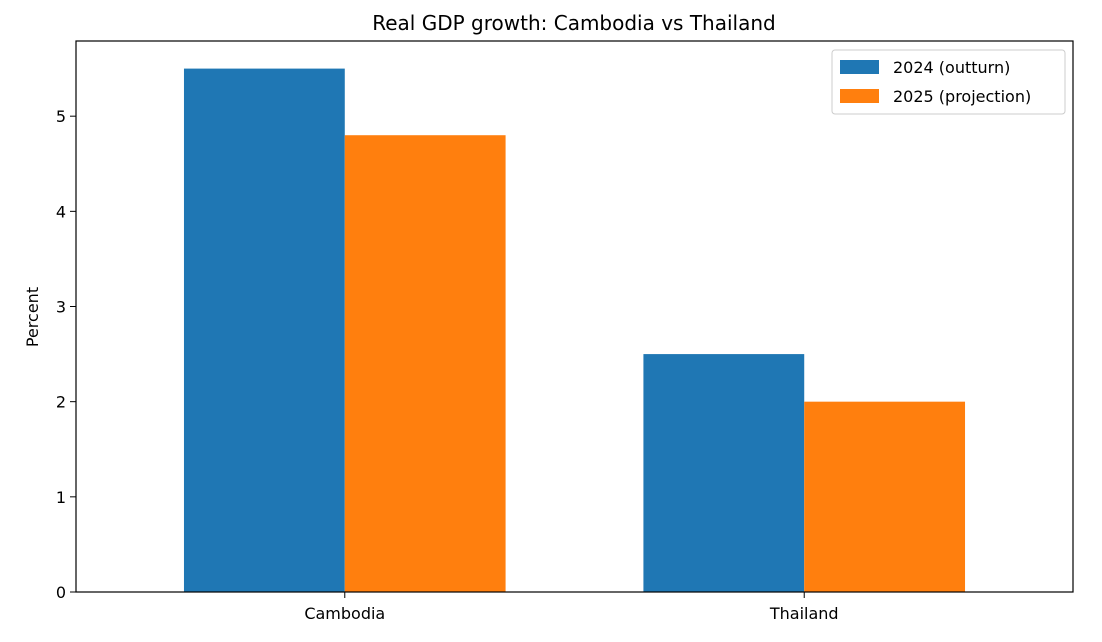  What do you see at coordinates (61, 402) in the screenshot?
I see `y-tick-label: 2` at bounding box center [61, 402].